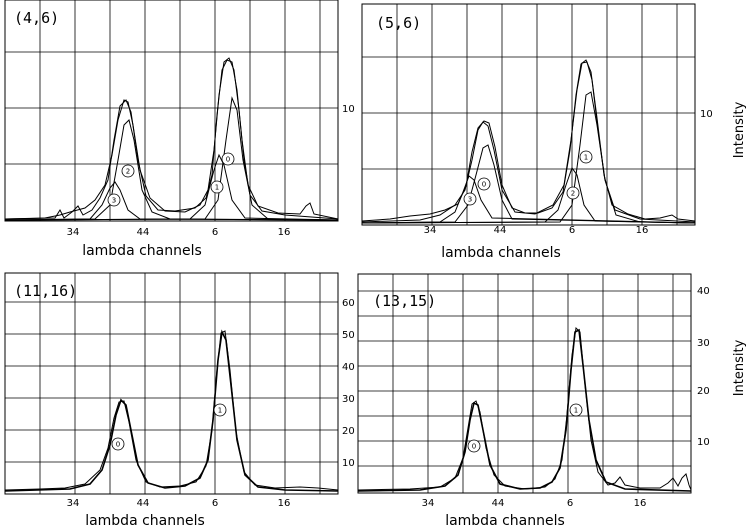 This screenshot has width=751, height=531. Describe the element at coordinates (36, 18) in the screenshot. I see `panel-title: (4,6)` at that location.